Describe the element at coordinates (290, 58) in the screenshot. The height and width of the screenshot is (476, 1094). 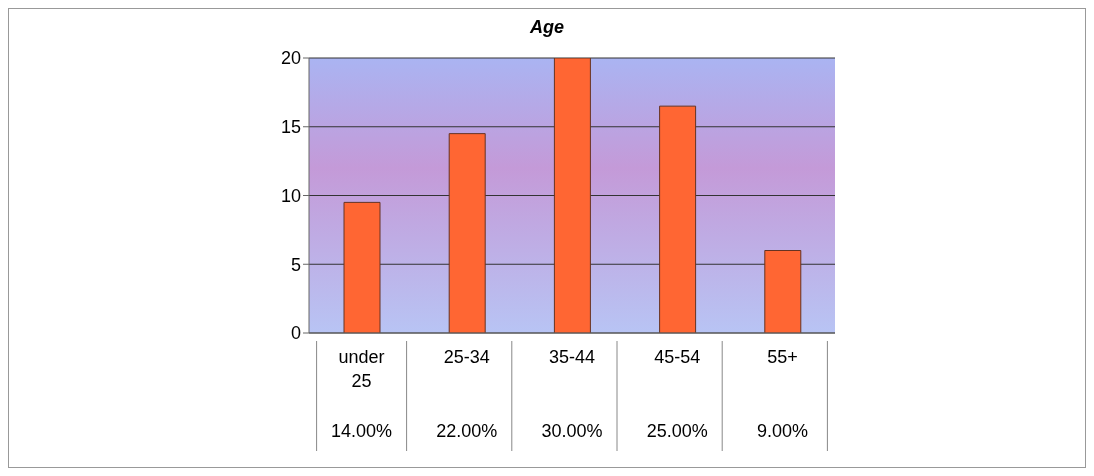
I see `y-tick-label: 20` at that location.